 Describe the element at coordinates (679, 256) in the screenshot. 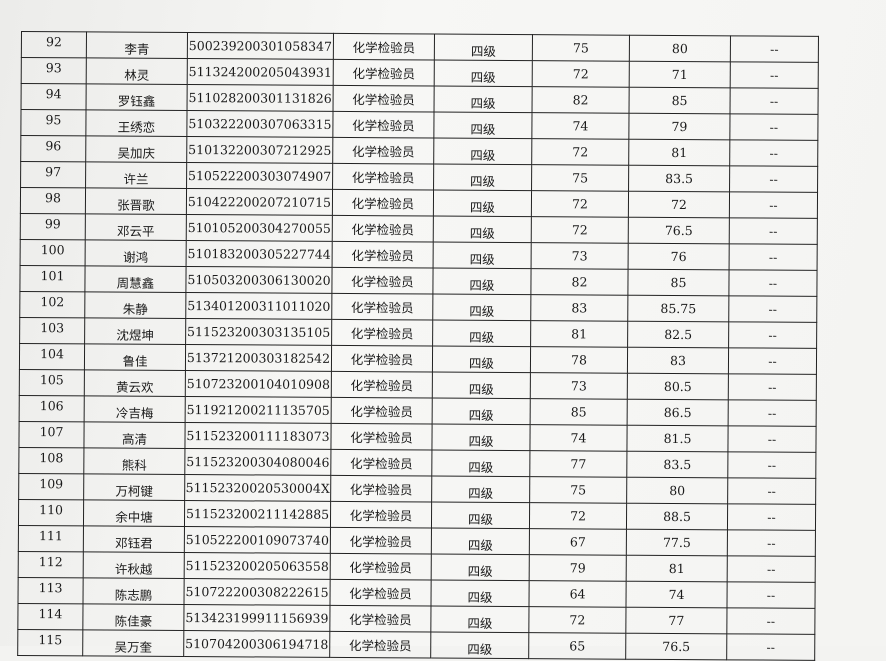

I see `cell-practical-score: 76` at that location.